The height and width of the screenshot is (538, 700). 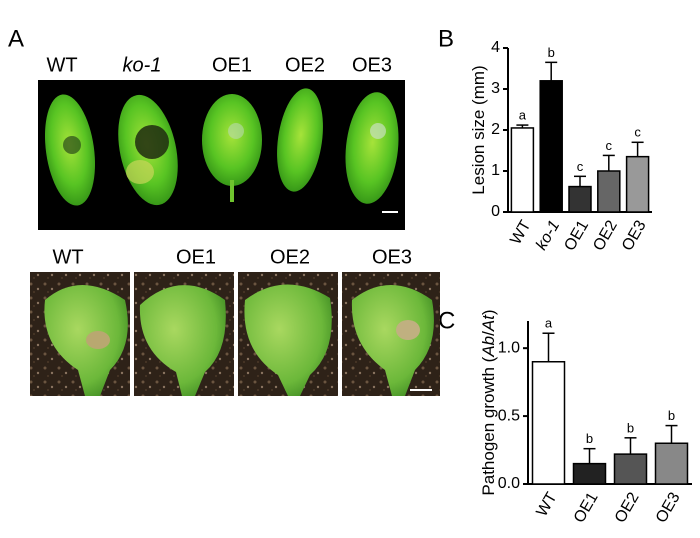 I want to click on y-axis-label-part: Pathogen growth (, so click(x=488, y=425).